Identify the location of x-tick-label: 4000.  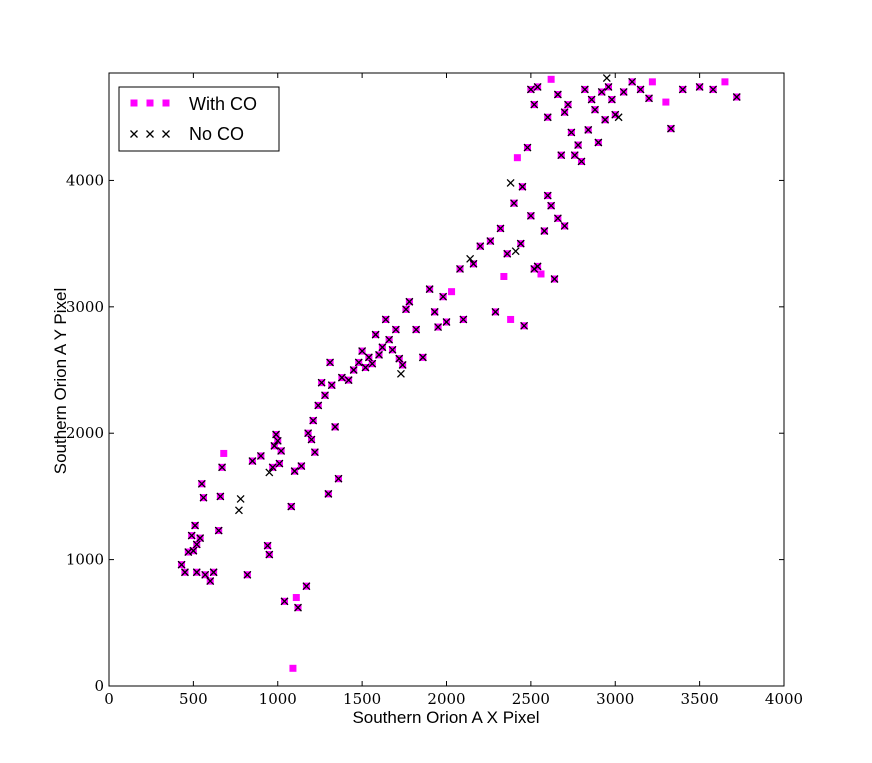
(784, 699).